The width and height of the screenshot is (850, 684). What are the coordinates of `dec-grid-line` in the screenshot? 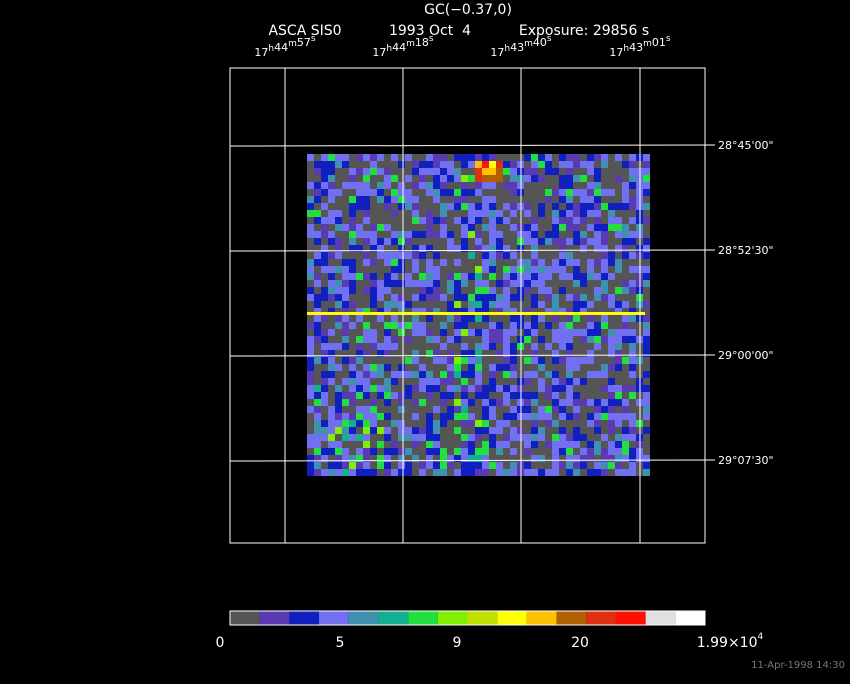 It's located at (472, 250).